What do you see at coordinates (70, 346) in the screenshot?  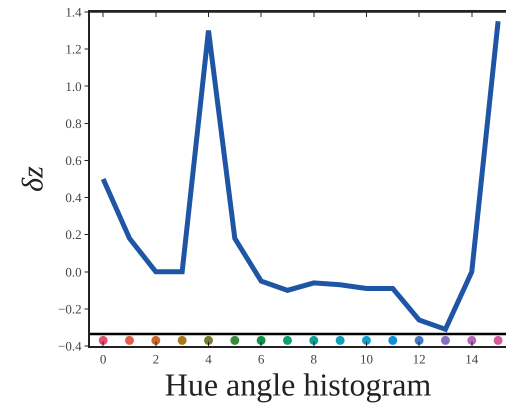 I see `y-tick-label: −0.4` at bounding box center [70, 346].